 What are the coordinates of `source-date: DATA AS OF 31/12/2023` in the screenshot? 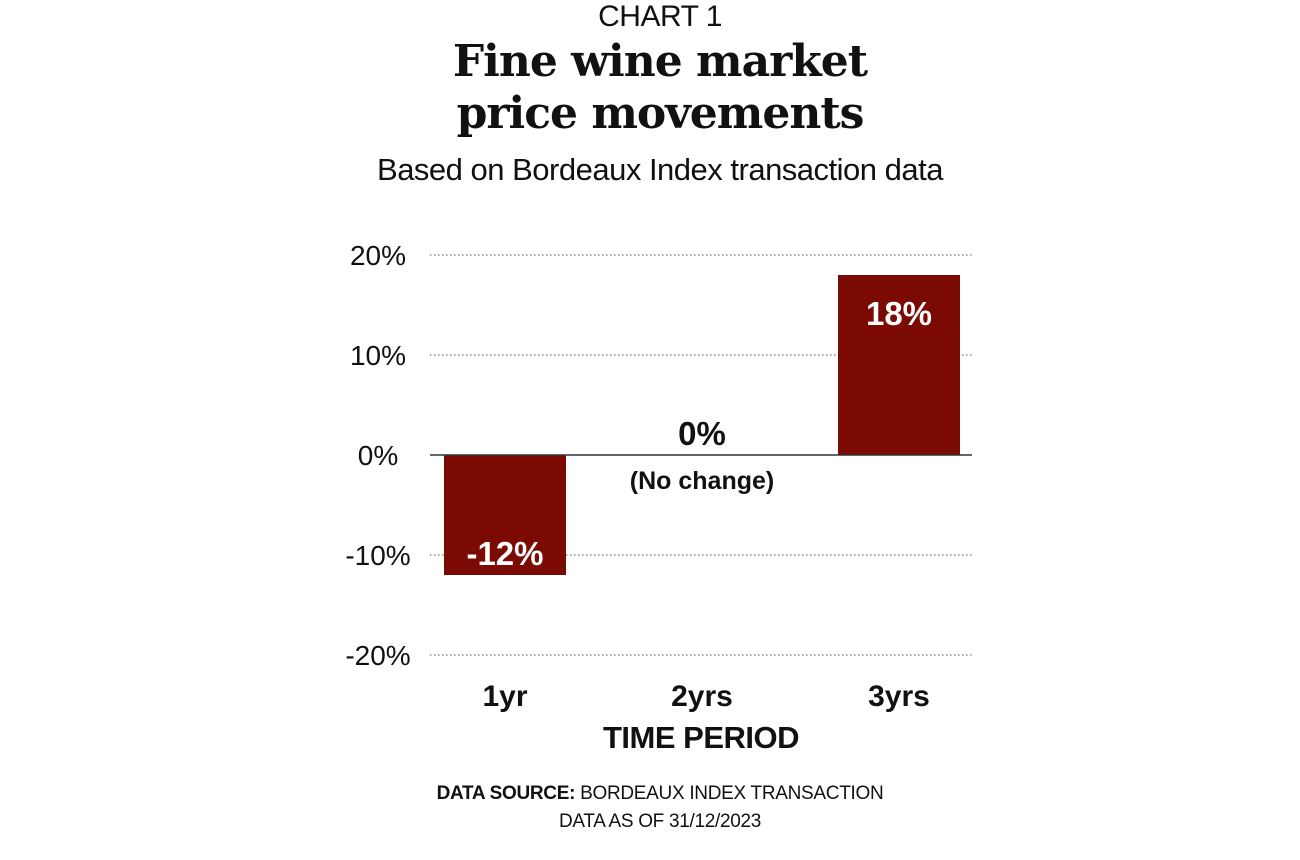 It's located at (660, 821).